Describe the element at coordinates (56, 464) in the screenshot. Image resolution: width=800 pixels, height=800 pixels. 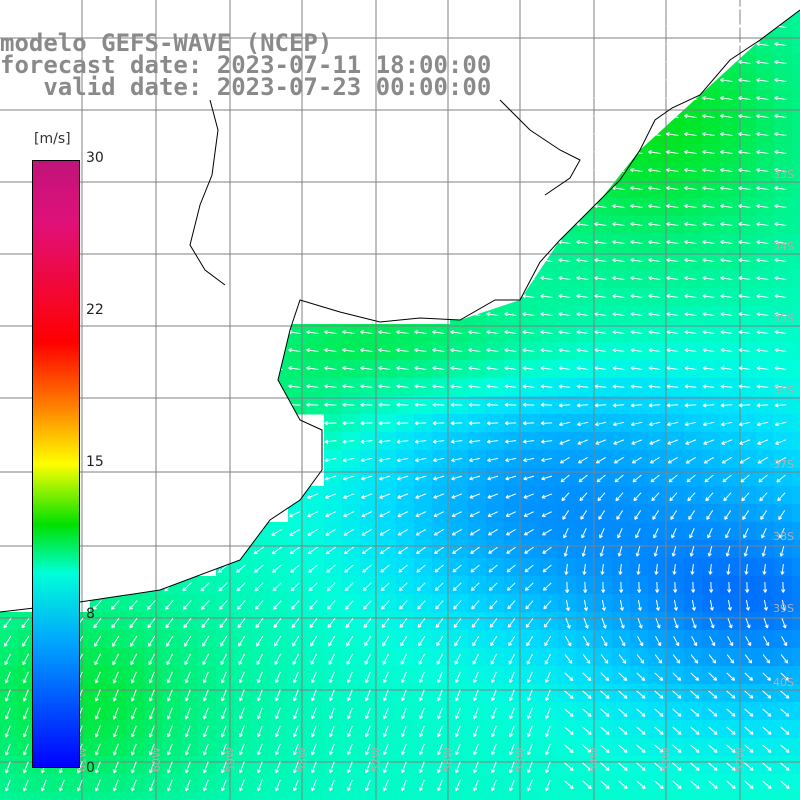
I see `colorbar` at that location.